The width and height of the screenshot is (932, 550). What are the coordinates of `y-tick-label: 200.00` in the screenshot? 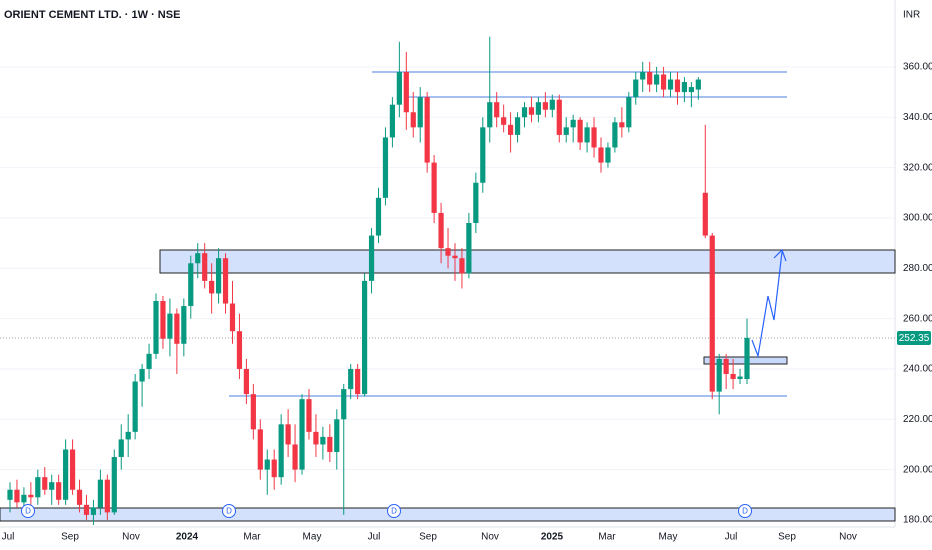 It's located at (917, 469).